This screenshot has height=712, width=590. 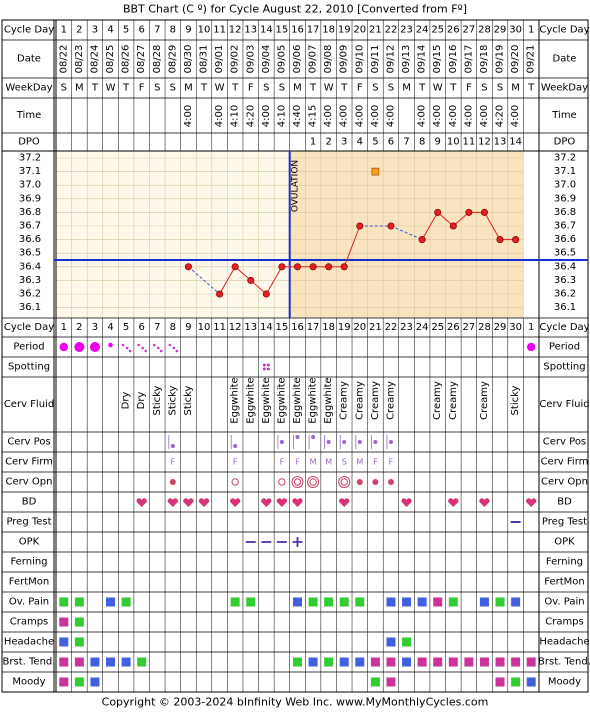 What do you see at coordinates (30, 294) in the screenshot?
I see `y-tick-label: 36.2` at bounding box center [30, 294].